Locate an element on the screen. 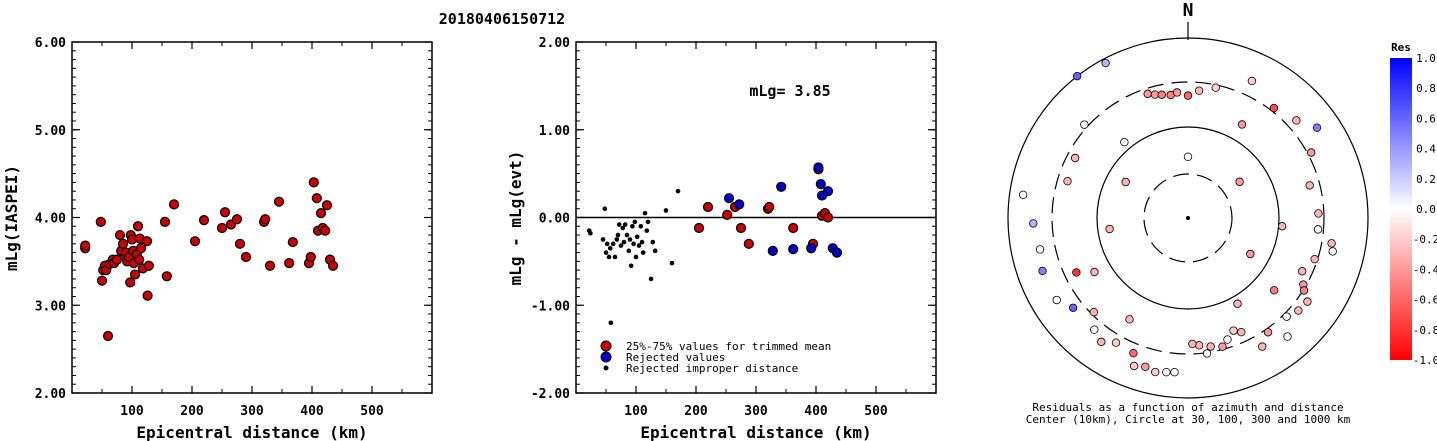  colorbar-tick-label: 0.4 is located at coordinates (1426, 149).